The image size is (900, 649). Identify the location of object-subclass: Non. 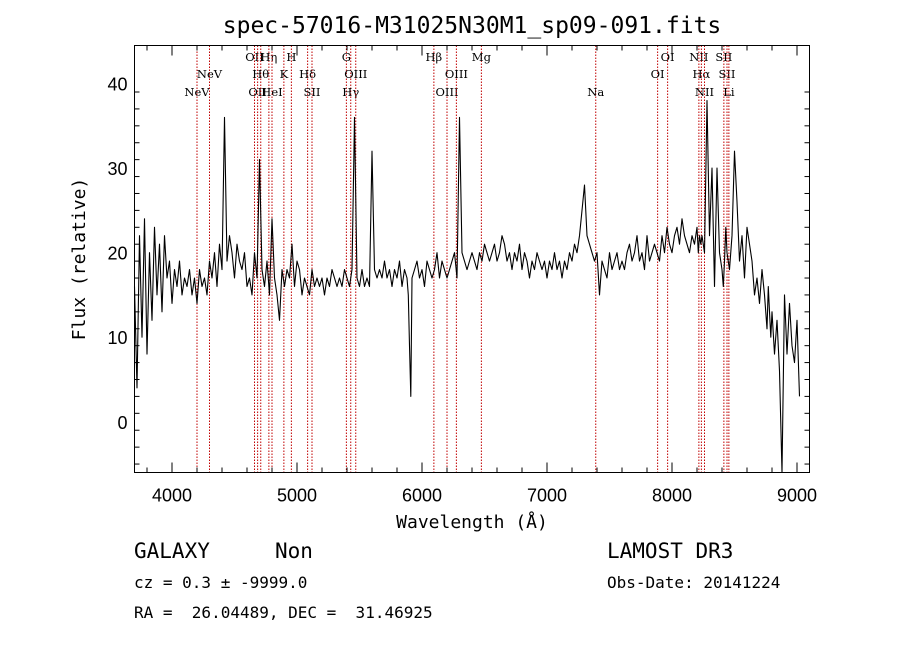
(294, 551).